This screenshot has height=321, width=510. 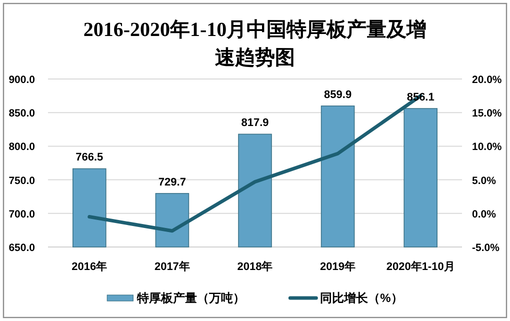 What do you see at coordinates (22, 248) in the screenshot?
I see `y-tick-label: 650.0` at bounding box center [22, 248].